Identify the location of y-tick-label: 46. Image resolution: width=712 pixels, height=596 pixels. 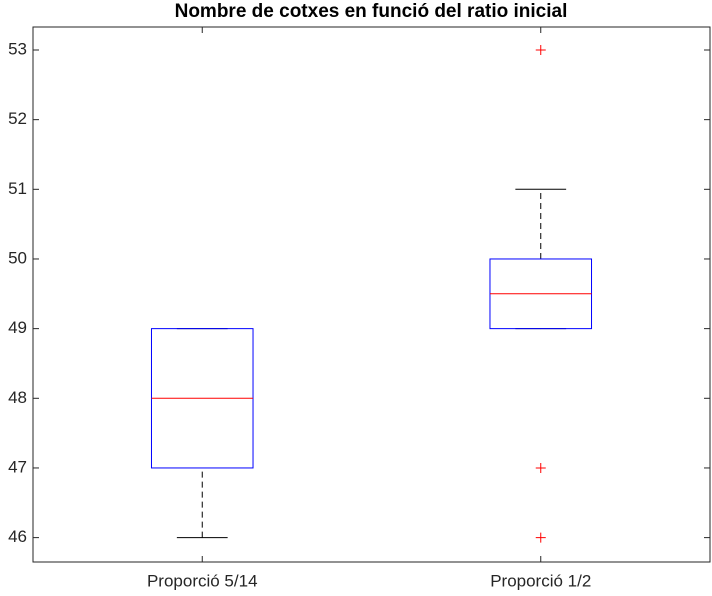
(17, 536).